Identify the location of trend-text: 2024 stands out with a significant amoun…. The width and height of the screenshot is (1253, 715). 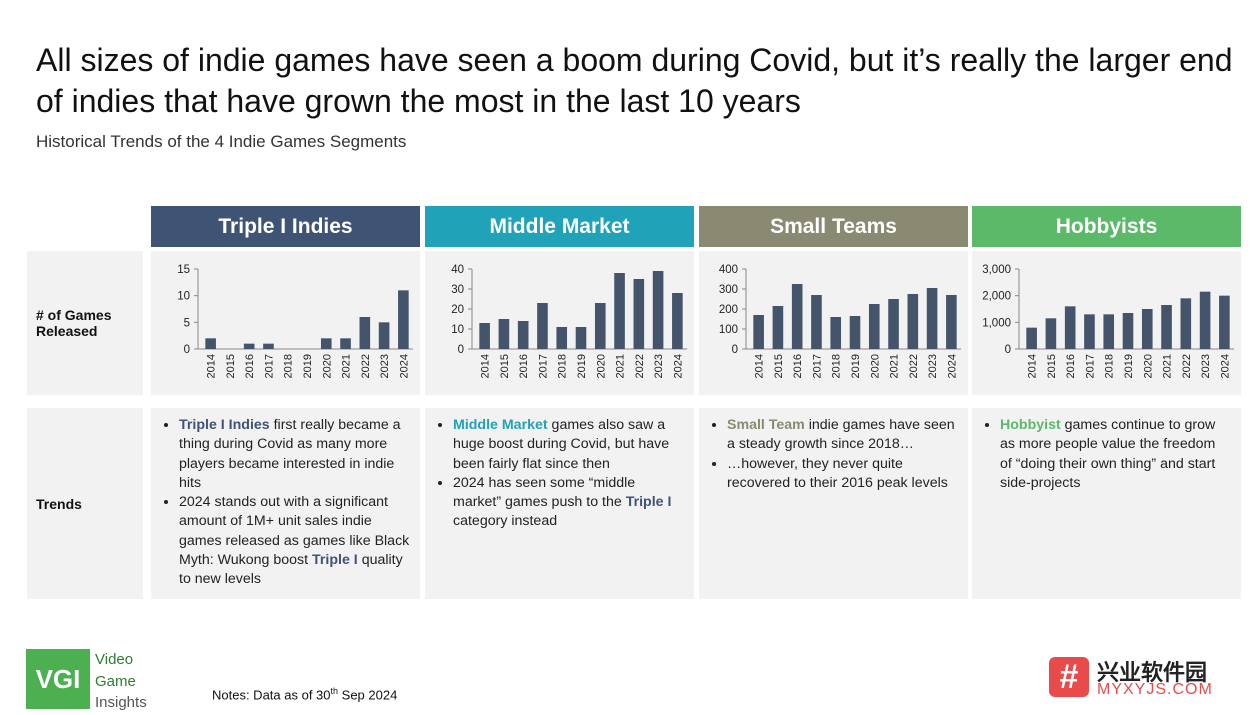
(294, 531).